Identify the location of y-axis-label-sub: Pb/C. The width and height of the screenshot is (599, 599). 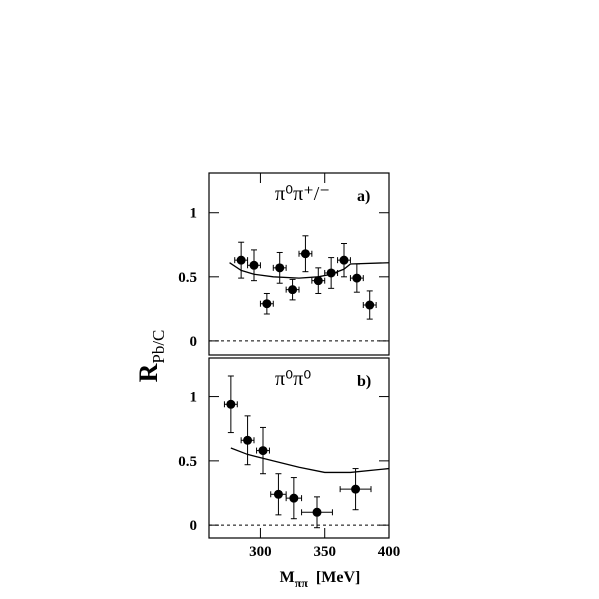
(158, 347).